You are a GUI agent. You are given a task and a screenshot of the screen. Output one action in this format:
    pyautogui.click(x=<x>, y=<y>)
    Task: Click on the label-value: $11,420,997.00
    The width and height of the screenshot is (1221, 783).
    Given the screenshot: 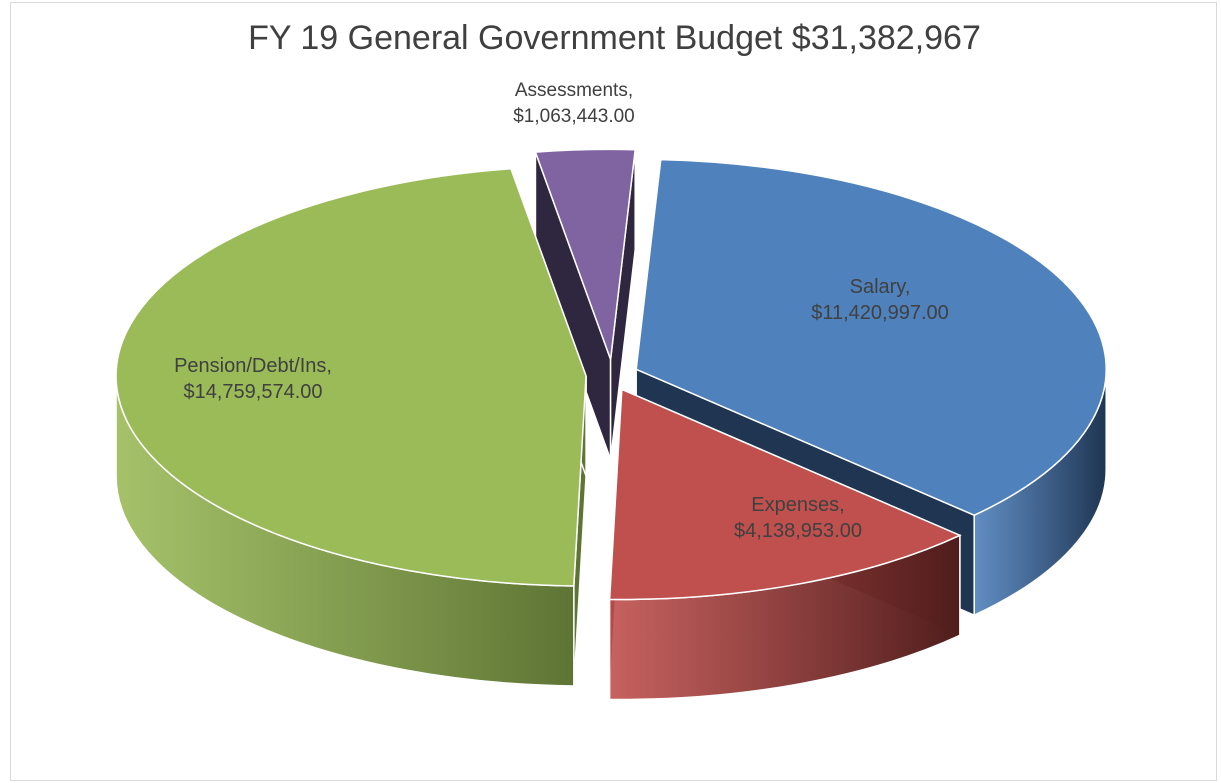 What is the action you would take?
    pyautogui.click(x=880, y=313)
    